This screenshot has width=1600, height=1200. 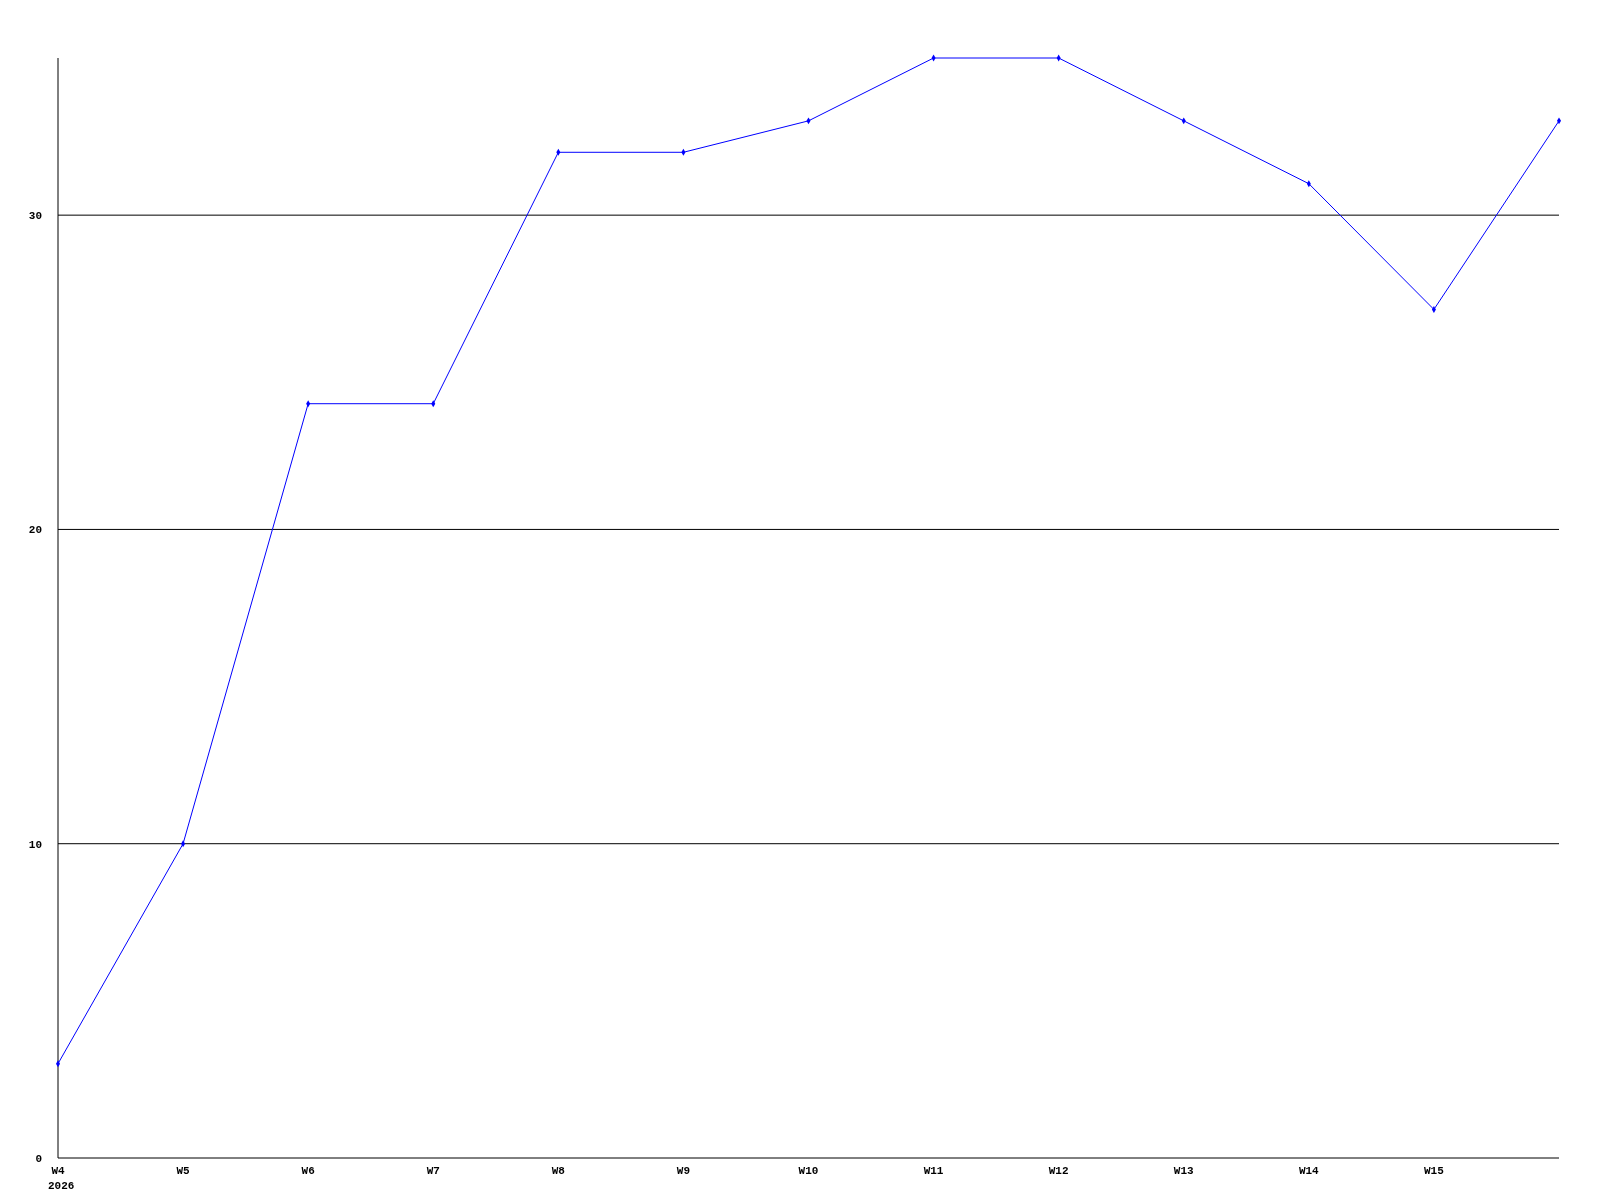 I want to click on y-tick-label: 20, so click(x=35, y=530).